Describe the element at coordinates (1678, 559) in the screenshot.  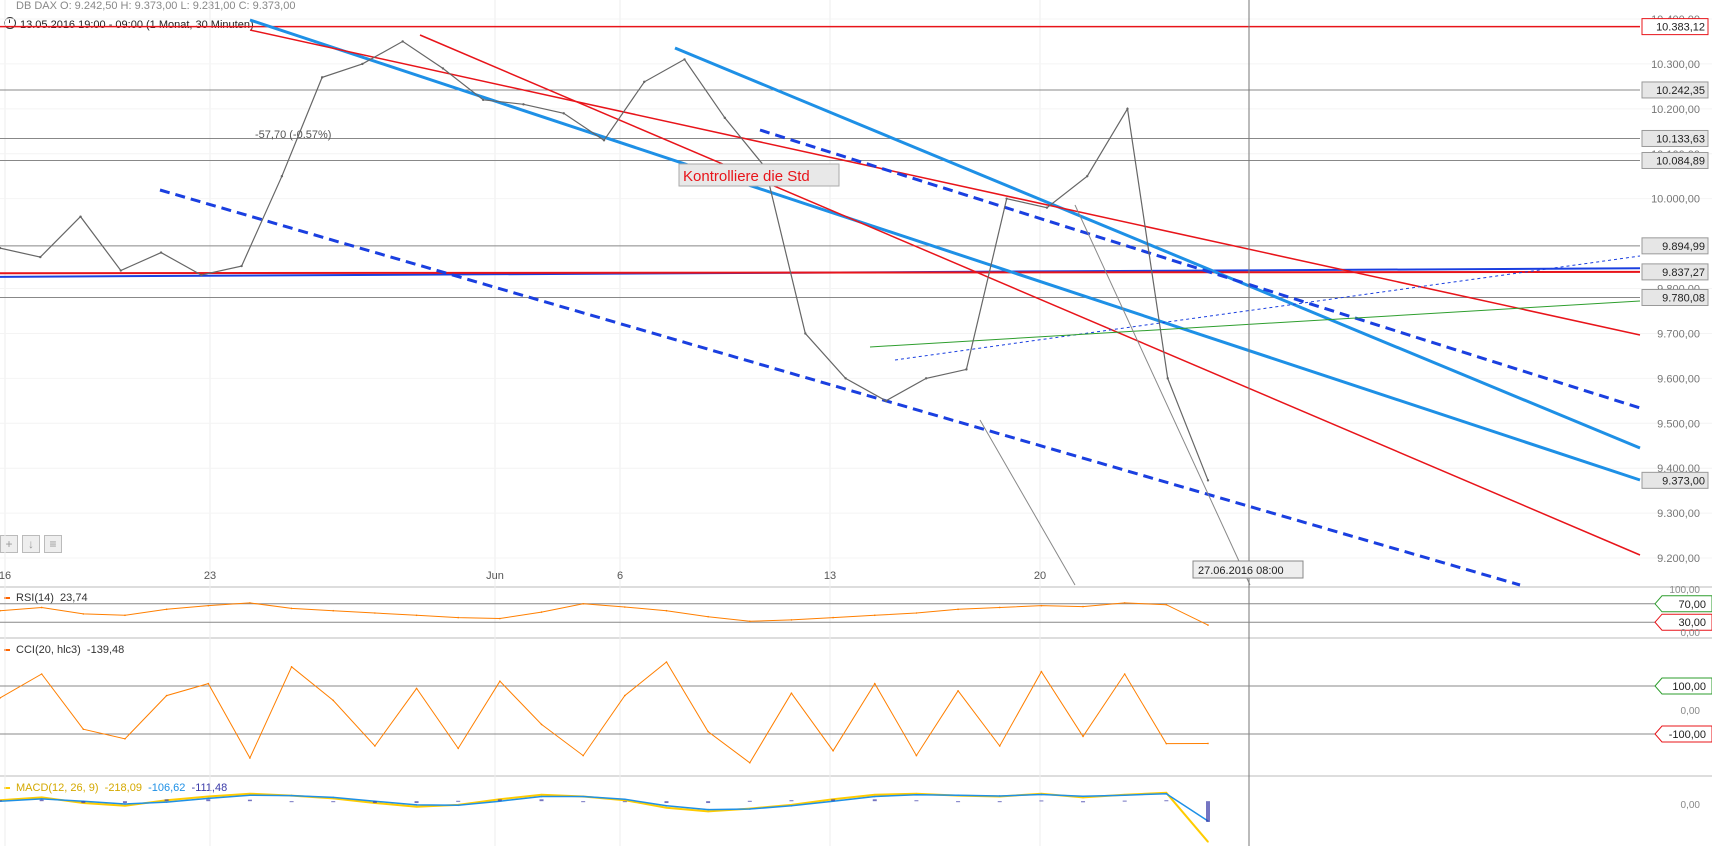
I see `y-tick-label: 9.200,00` at that location.